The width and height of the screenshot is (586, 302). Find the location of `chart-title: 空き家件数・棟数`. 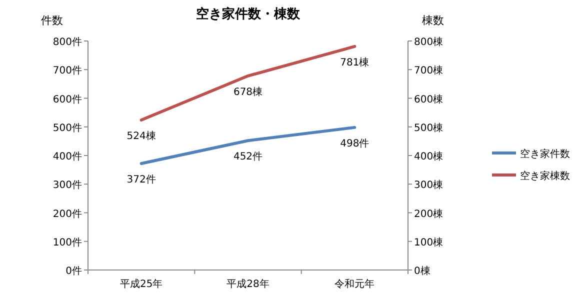

chart-title: 空き家件数・棟数 is located at coordinates (248, 14).